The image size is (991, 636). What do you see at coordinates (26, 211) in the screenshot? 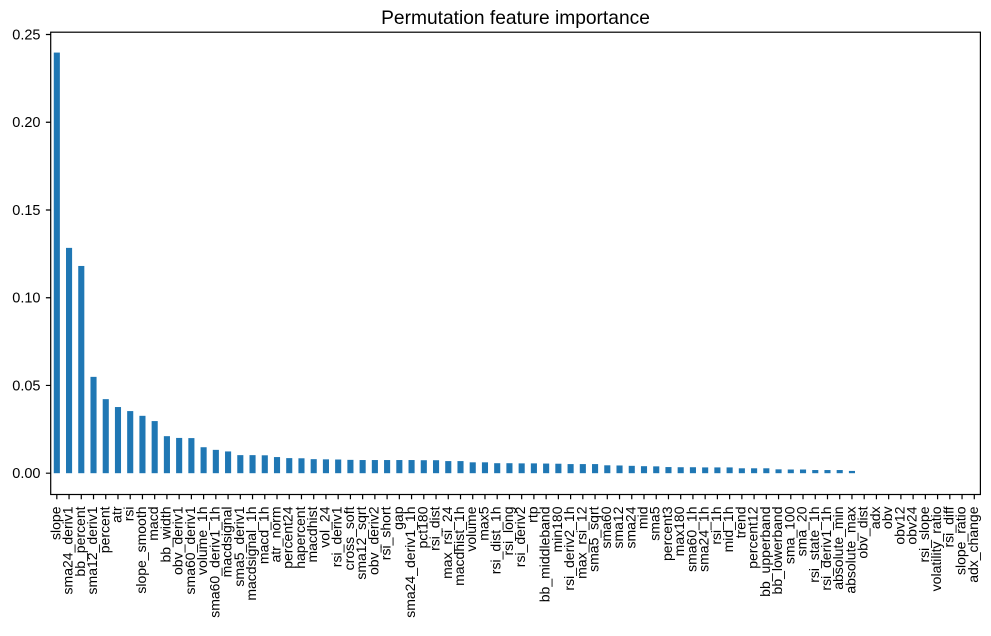
I see `svg-text: 0.15` at bounding box center [26, 211].